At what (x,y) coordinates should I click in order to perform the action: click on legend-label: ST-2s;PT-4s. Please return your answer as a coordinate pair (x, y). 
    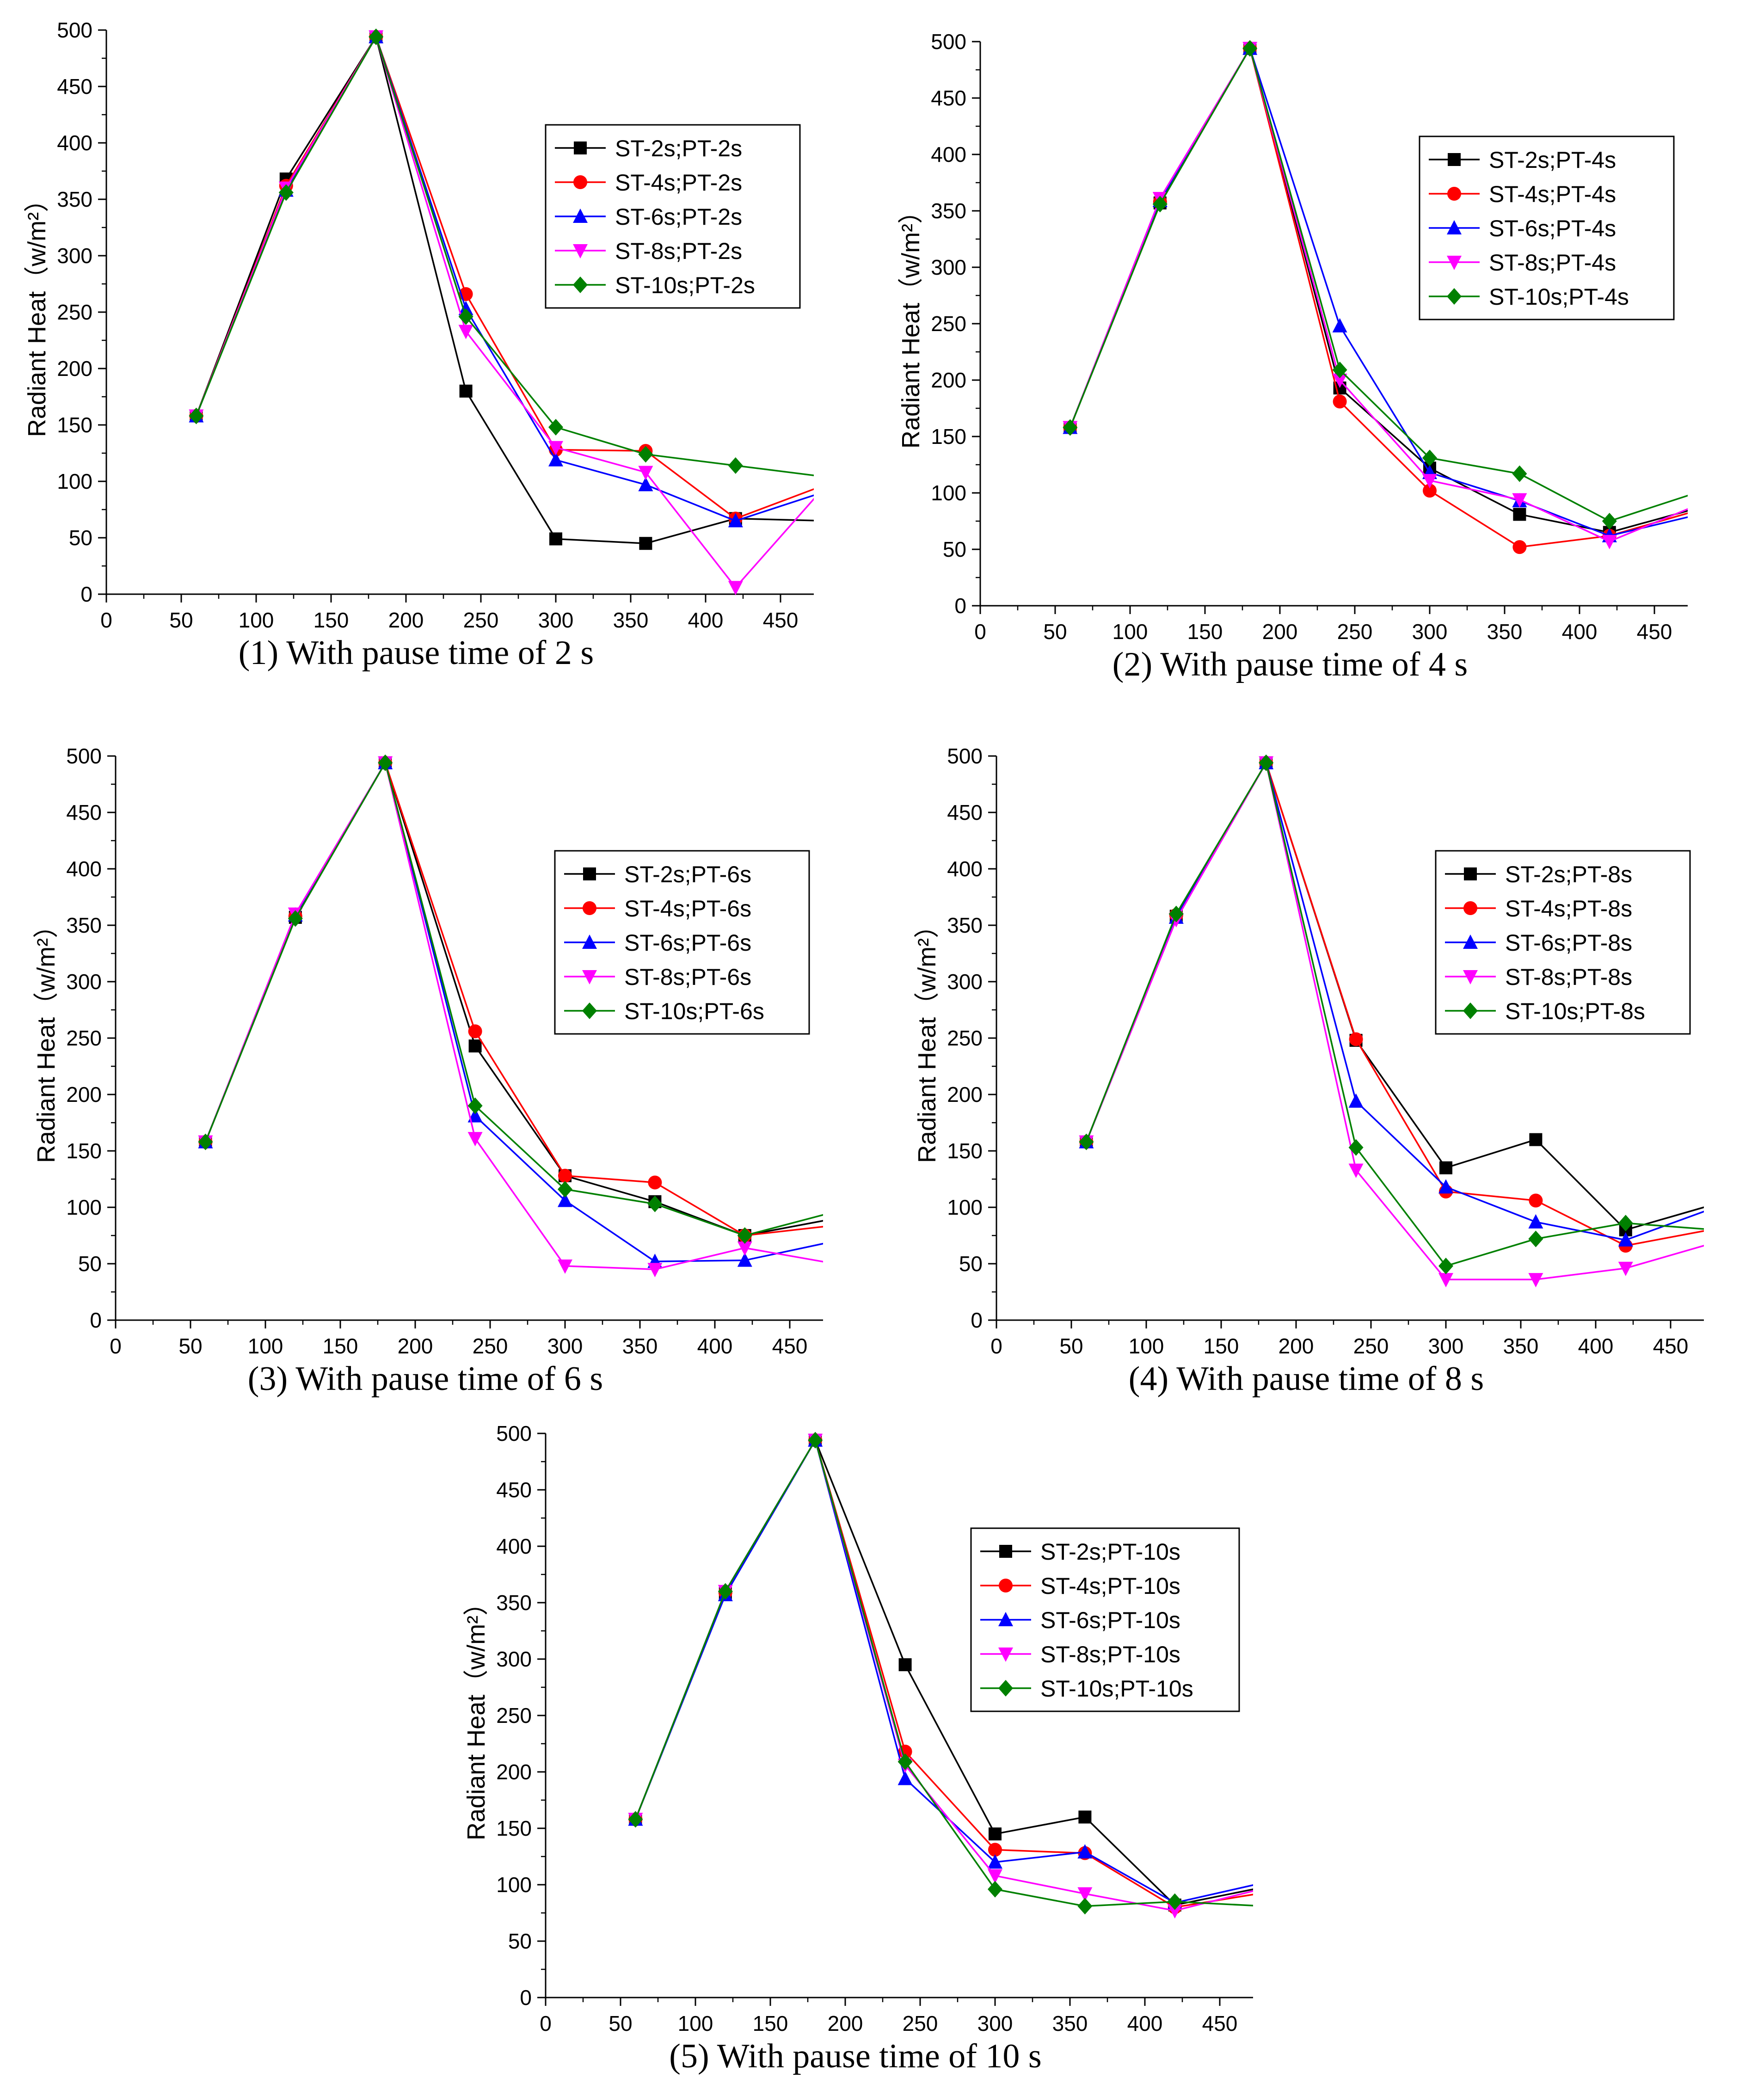
    Looking at the image, I should click on (1552, 160).